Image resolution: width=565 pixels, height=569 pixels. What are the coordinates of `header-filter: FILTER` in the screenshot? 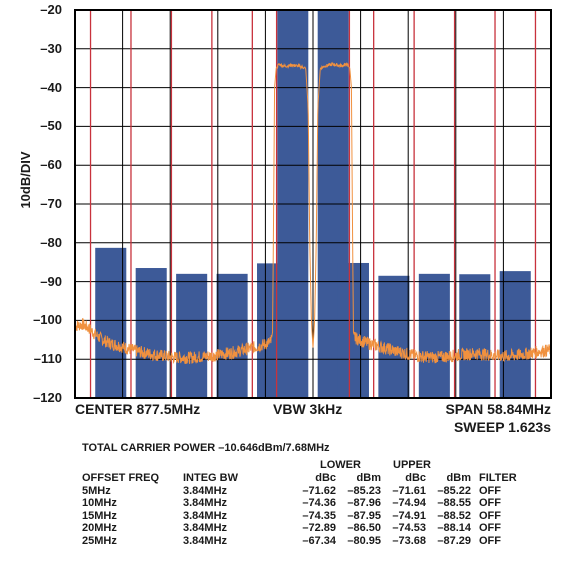 It's located at (498, 478).